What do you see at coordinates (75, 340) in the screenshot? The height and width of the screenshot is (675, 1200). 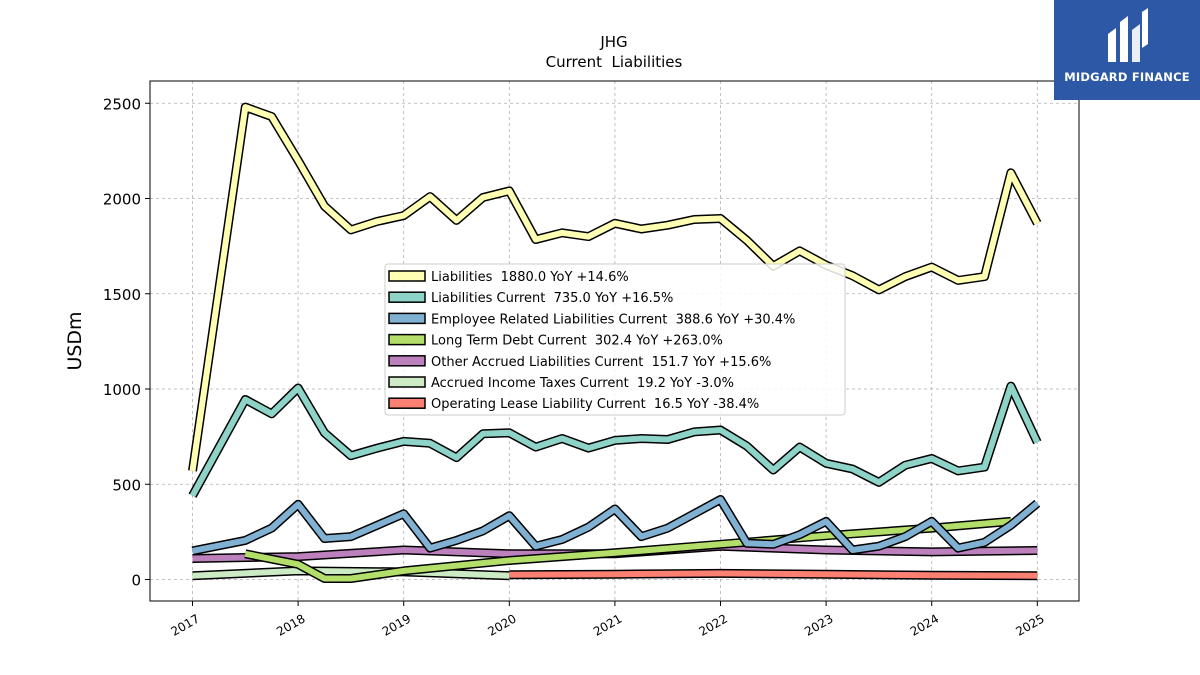 I see `y-axis-label: USDm` at bounding box center [75, 340].